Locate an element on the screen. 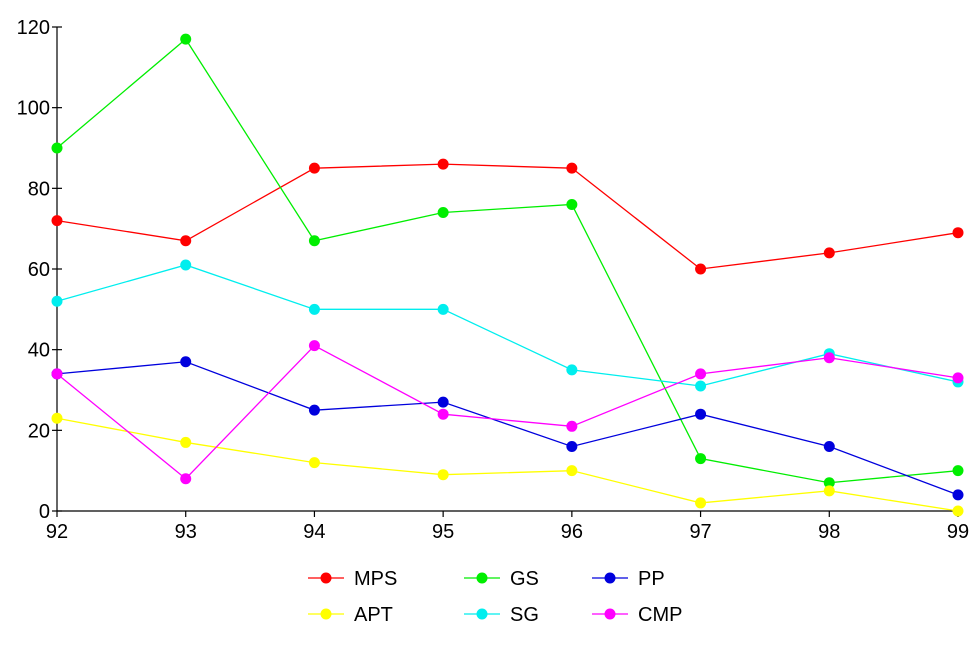  x-tick-label: 93 is located at coordinates (186, 532).